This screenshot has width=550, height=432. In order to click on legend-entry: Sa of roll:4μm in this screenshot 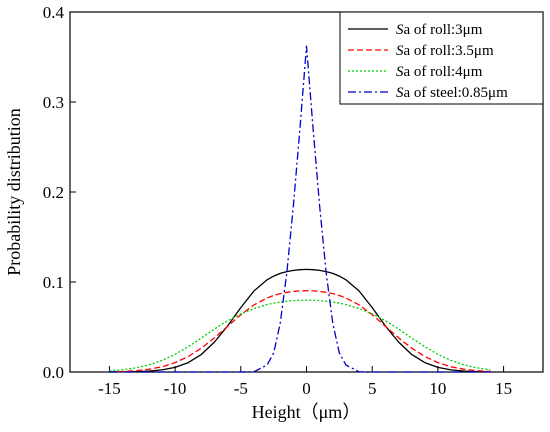, I will do `click(439, 72)`.